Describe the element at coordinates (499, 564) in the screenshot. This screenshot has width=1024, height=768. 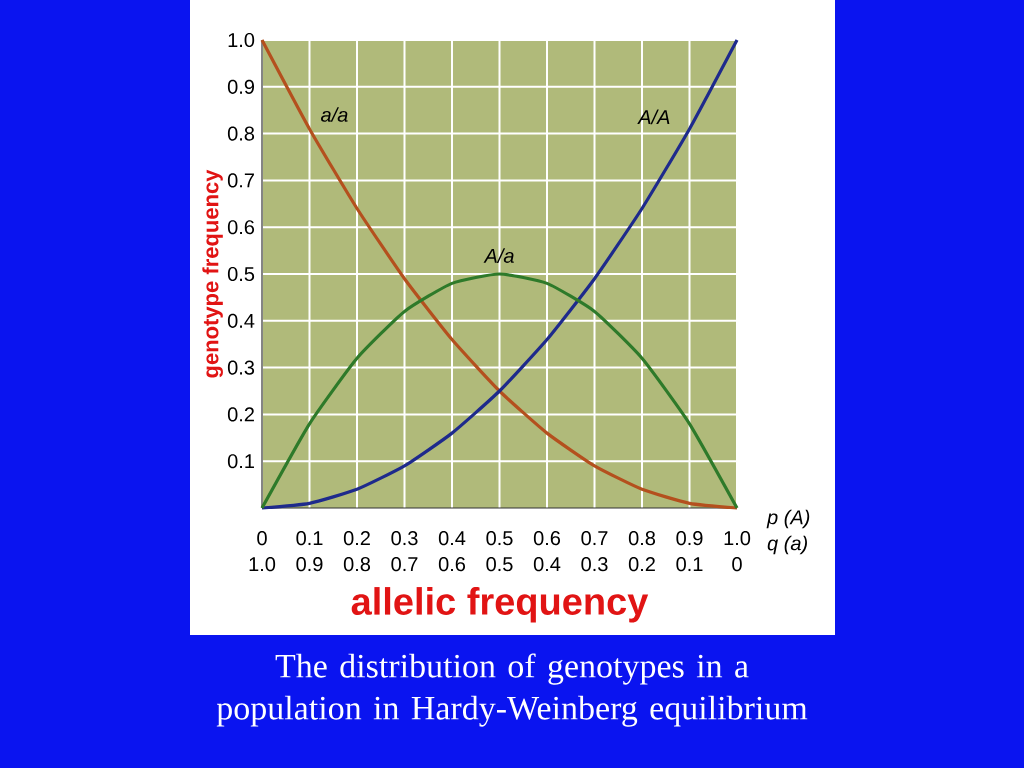
I see `x2-tick-label: 0.5` at that location.